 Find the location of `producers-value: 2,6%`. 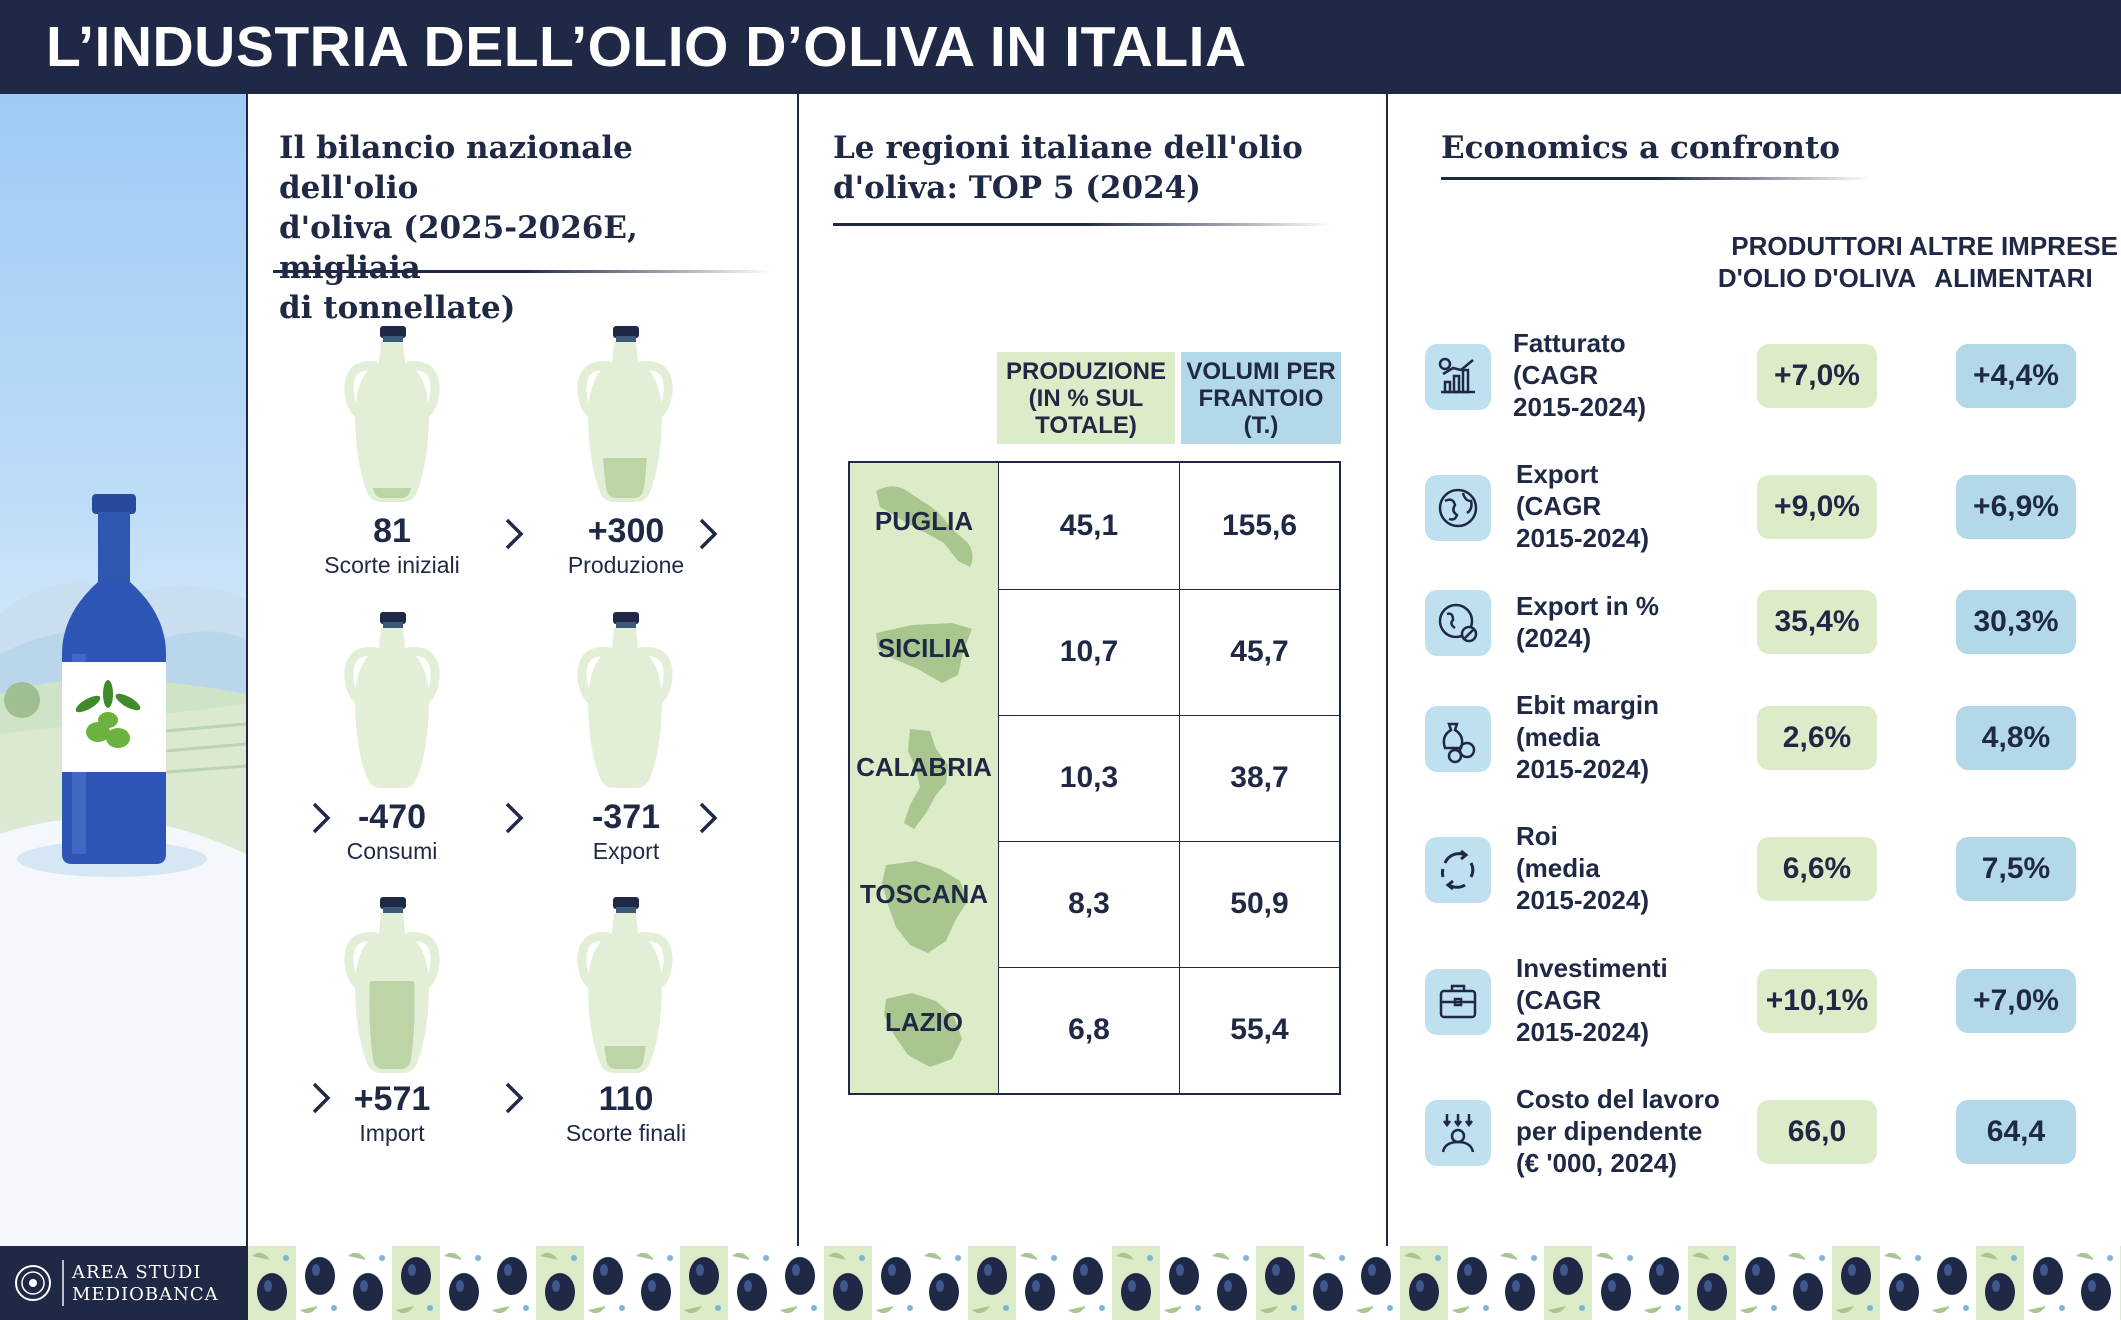

producers-value: 2,6% is located at coordinates (1817, 738).